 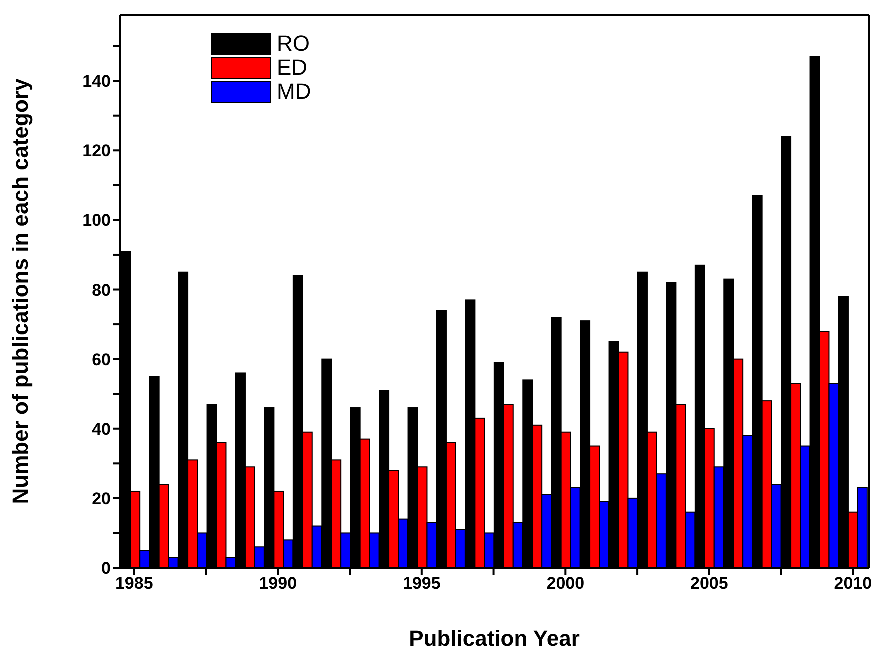 I want to click on legend-label: MD, so click(x=294, y=92).